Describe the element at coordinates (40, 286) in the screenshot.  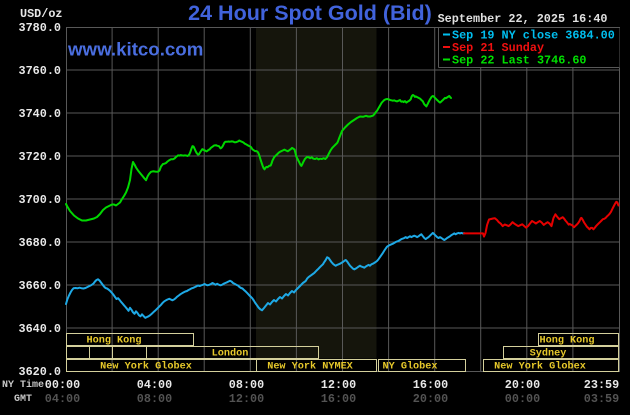
I see `svg-text: 3660.0` at that location.